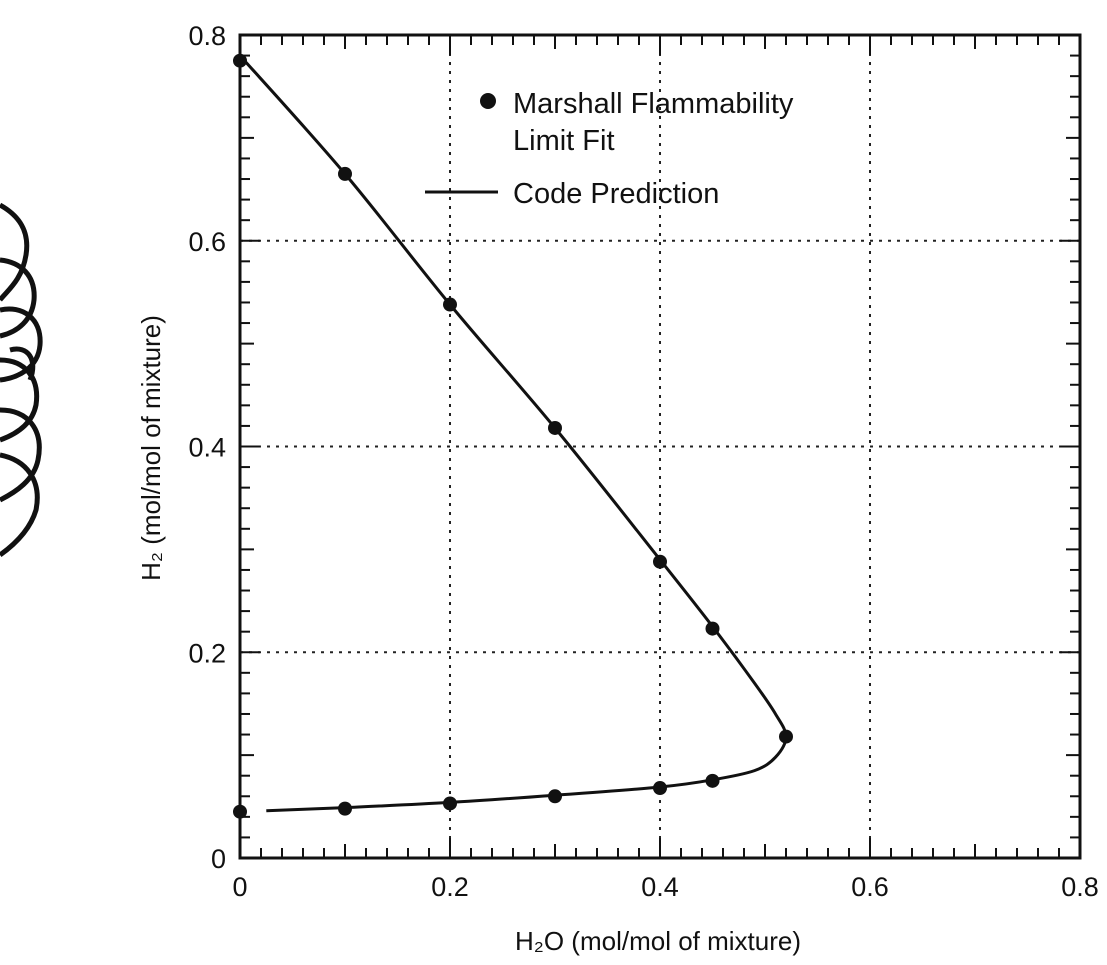  I want to click on y-tick-label: 0.6, so click(207, 242).